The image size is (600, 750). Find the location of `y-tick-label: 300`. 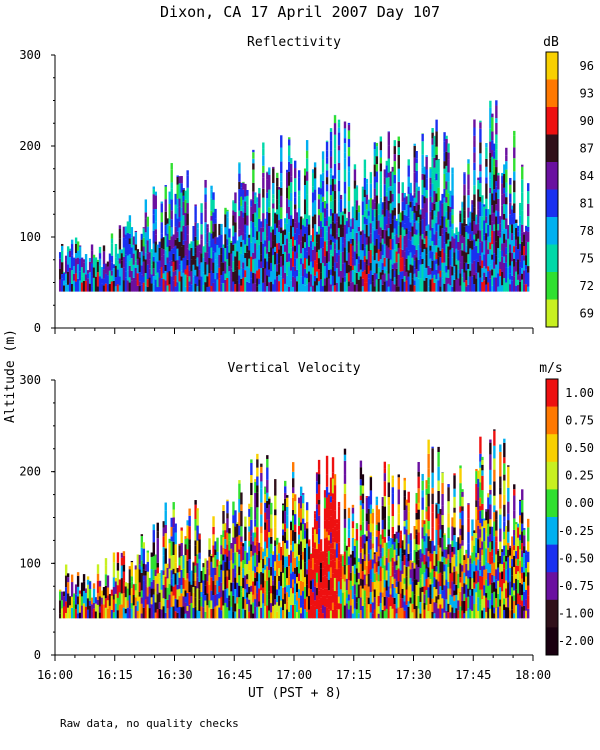

y-tick-label: 300 is located at coordinates (30, 380).